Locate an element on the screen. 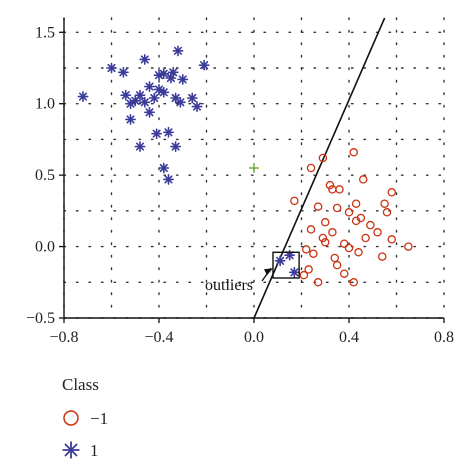 The width and height of the screenshot is (474, 474). legend-label: −1 is located at coordinates (99, 418).